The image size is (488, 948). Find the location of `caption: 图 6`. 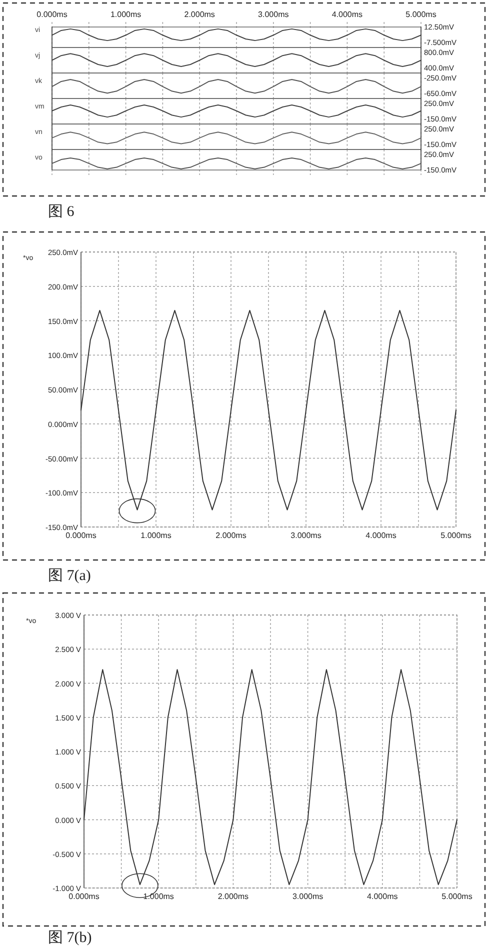

caption: 图 6 is located at coordinates (61, 212).